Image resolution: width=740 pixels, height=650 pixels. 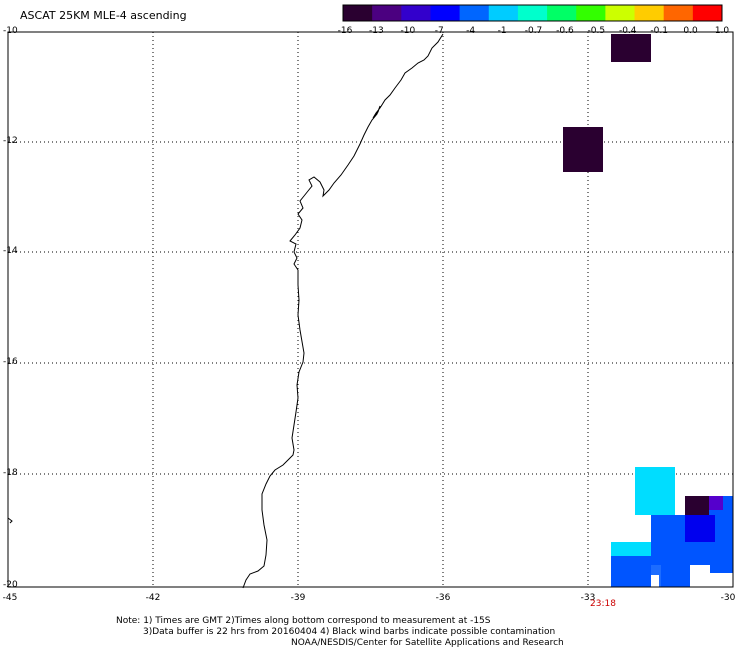 I want to click on colorbar-label: -1, so click(x=502, y=31).